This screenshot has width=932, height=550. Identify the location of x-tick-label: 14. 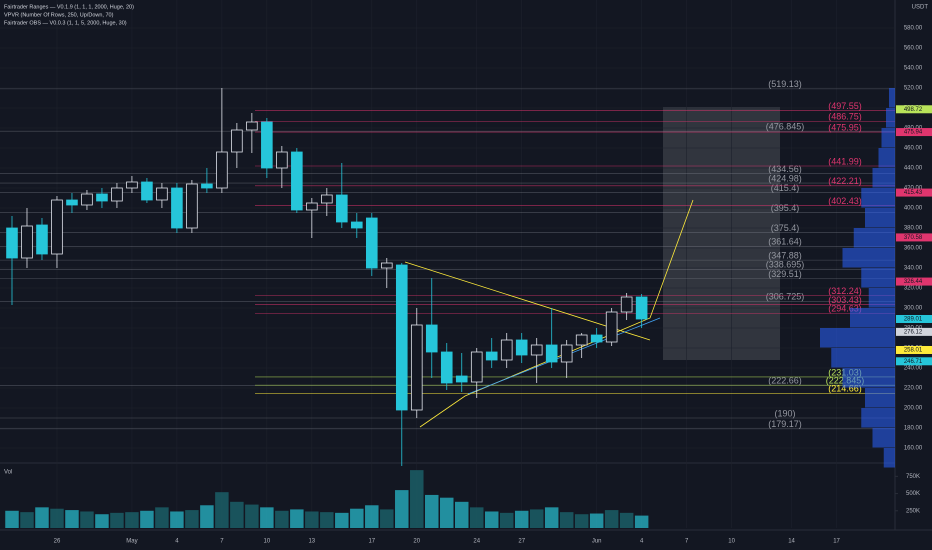
(791, 542).